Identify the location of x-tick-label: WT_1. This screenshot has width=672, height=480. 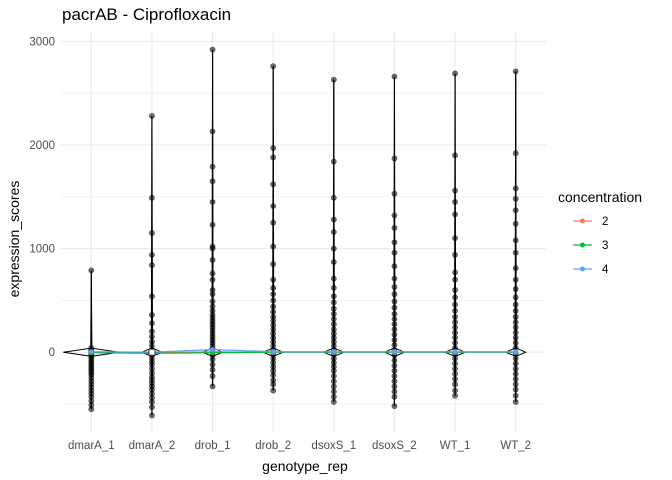
(455, 446).